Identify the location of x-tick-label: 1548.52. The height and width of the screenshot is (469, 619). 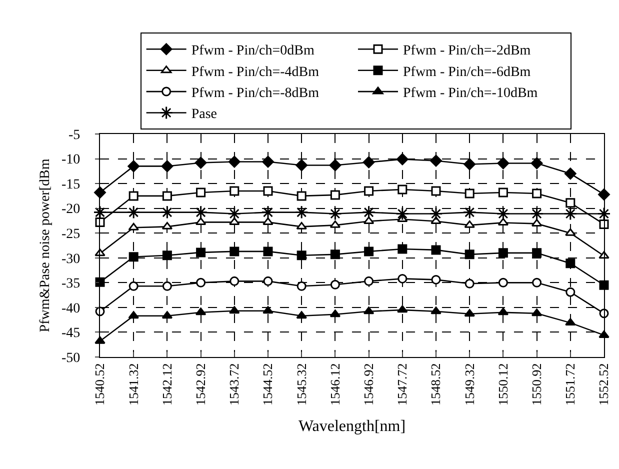
(436, 384).